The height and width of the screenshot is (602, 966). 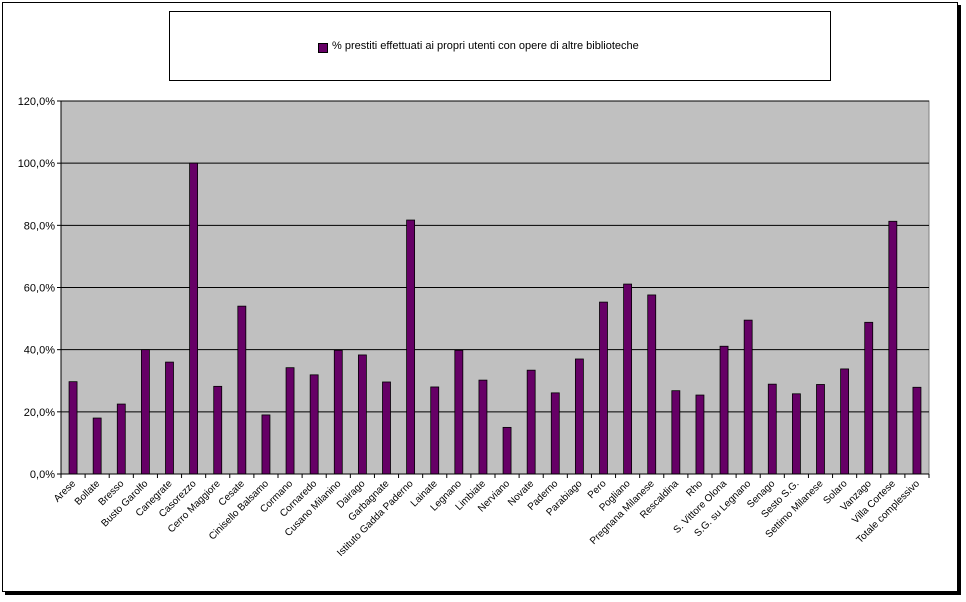 I want to click on y-tick-label: 60,0%, so click(x=39, y=289).